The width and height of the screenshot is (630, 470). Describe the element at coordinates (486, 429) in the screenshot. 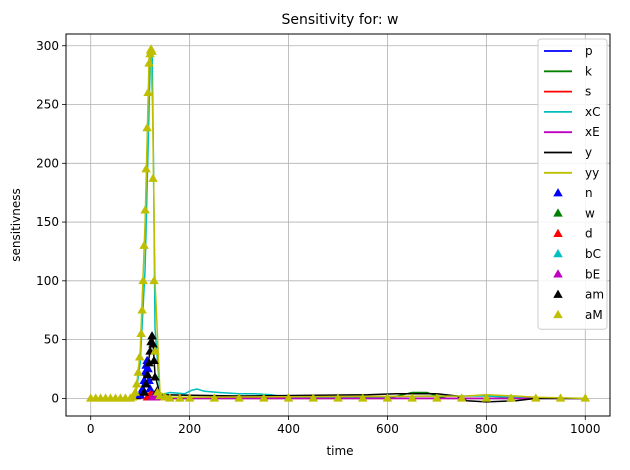

I see `x-tick-label: 800` at that location.